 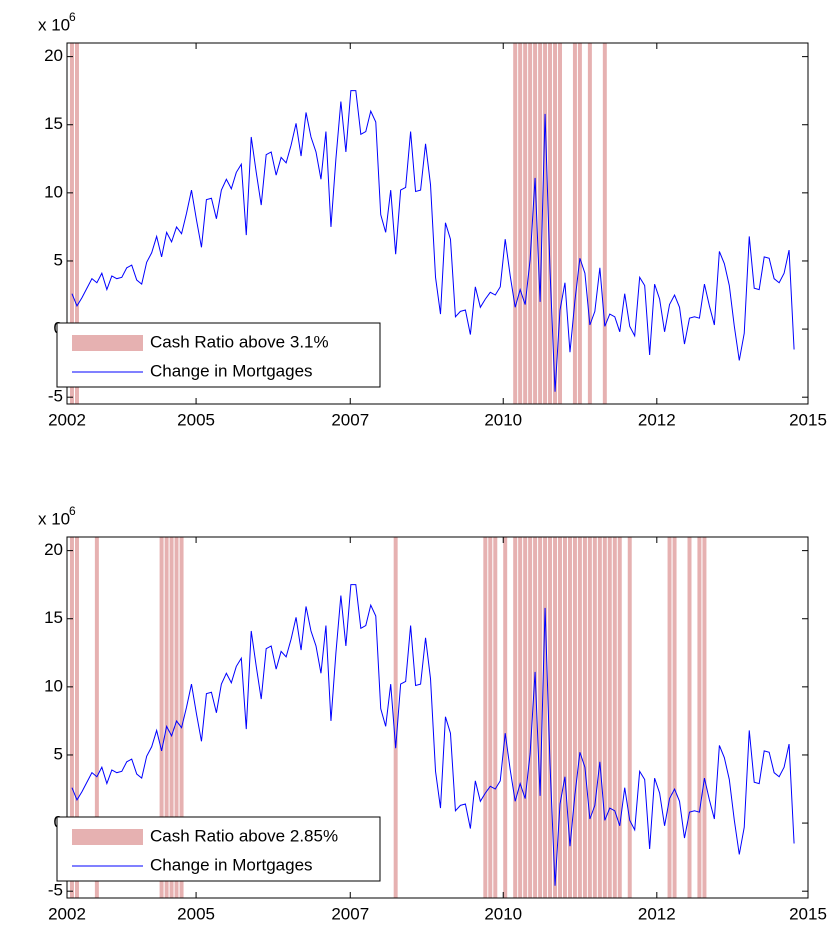 I want to click on legend-label: Cash Ratio above 3.1%, so click(x=239, y=341).